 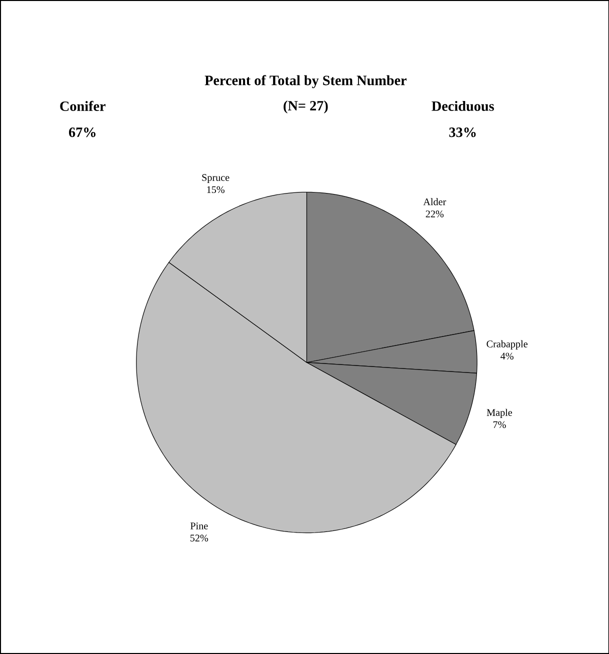 I want to click on data-label: 52%, so click(x=199, y=538).